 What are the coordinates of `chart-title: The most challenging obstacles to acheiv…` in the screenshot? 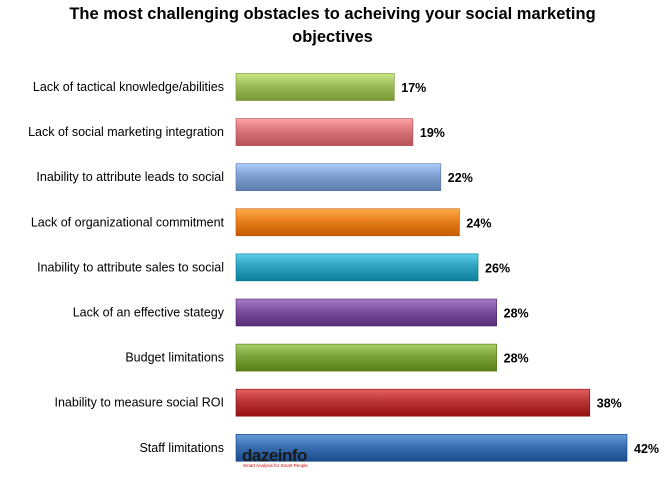 It's located at (332, 26).